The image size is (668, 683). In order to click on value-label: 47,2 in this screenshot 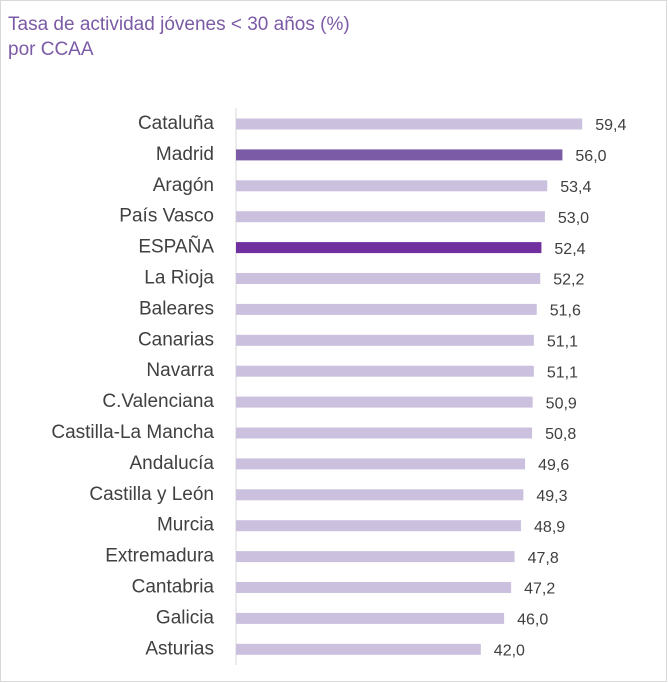, I will do `click(539, 589)`.